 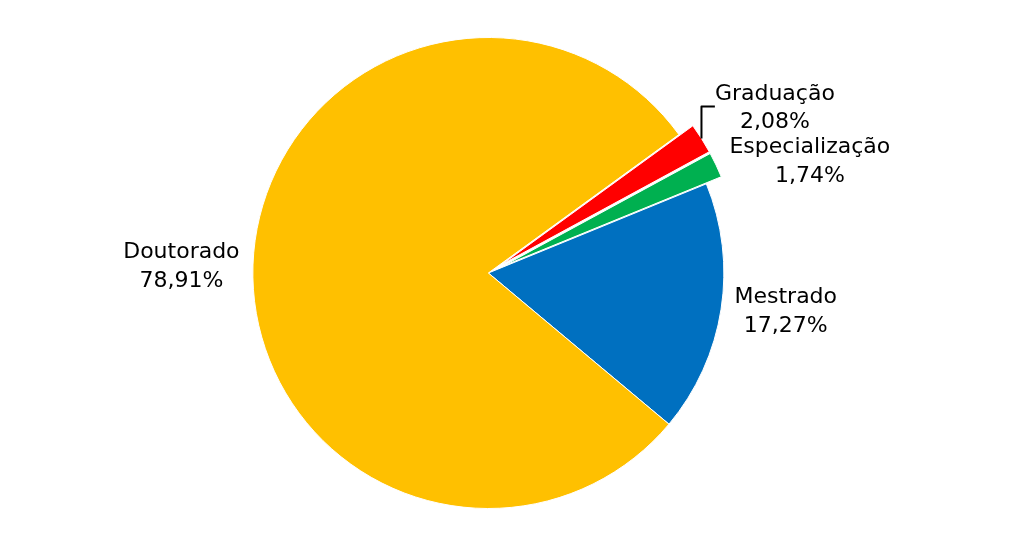 I want to click on data-label: 78,91%, so click(x=181, y=279).